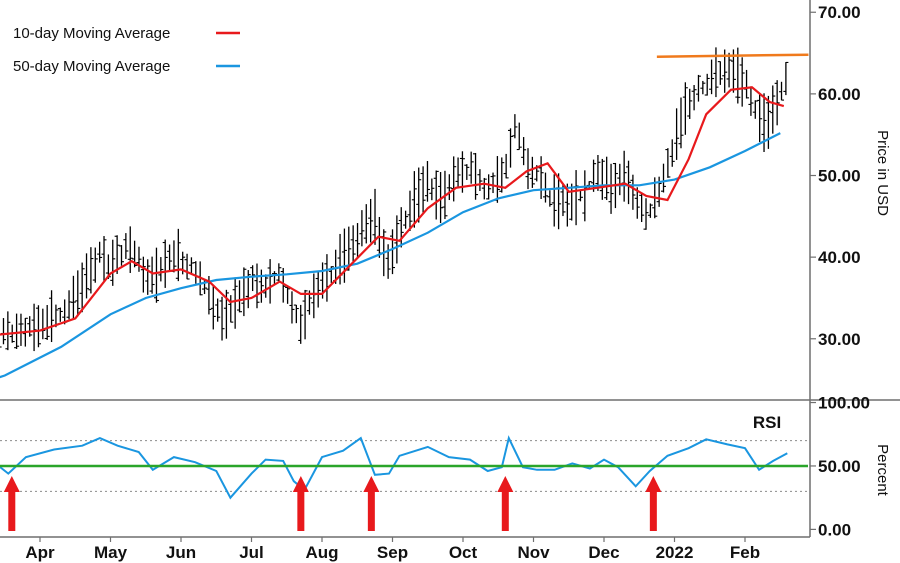 The height and width of the screenshot is (563, 900). I want to click on price-y-tick-label: 40.00, so click(839, 257).